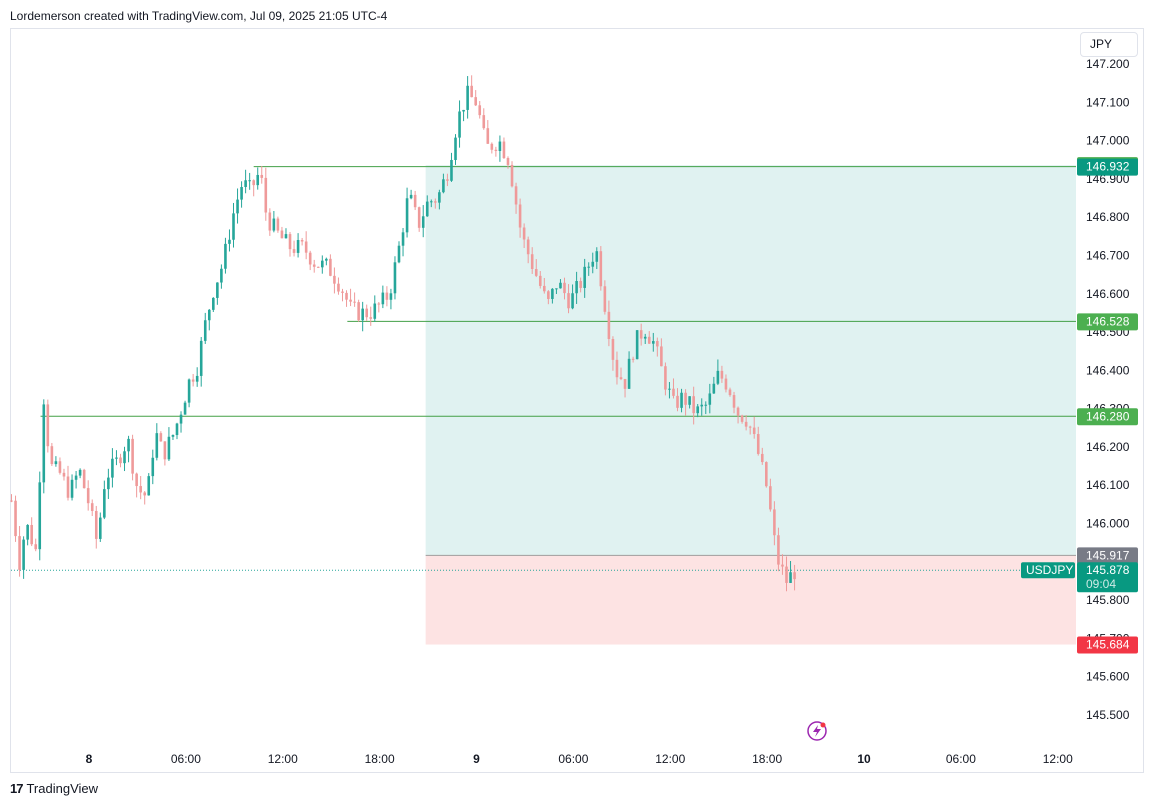 The image size is (1154, 807). What do you see at coordinates (476, 759) in the screenshot?
I see `time-tick-label: 9` at bounding box center [476, 759].